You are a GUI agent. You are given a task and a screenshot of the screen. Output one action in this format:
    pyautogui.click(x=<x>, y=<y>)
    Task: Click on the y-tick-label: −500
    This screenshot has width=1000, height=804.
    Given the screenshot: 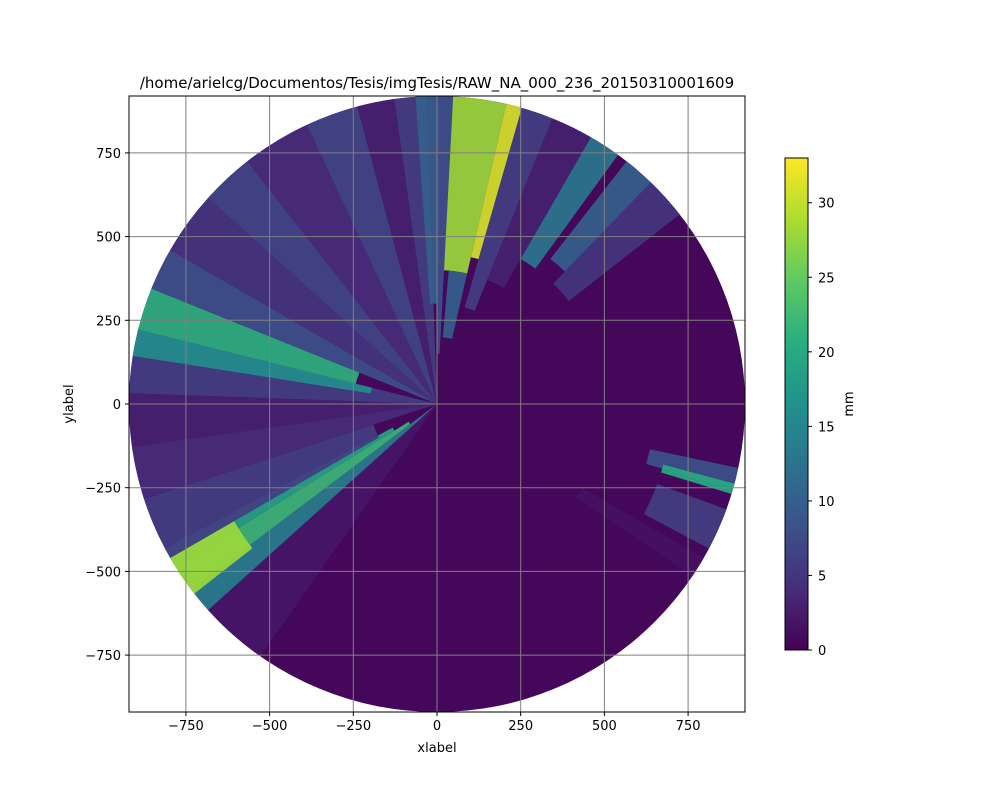 What is the action you would take?
    pyautogui.click(x=103, y=572)
    